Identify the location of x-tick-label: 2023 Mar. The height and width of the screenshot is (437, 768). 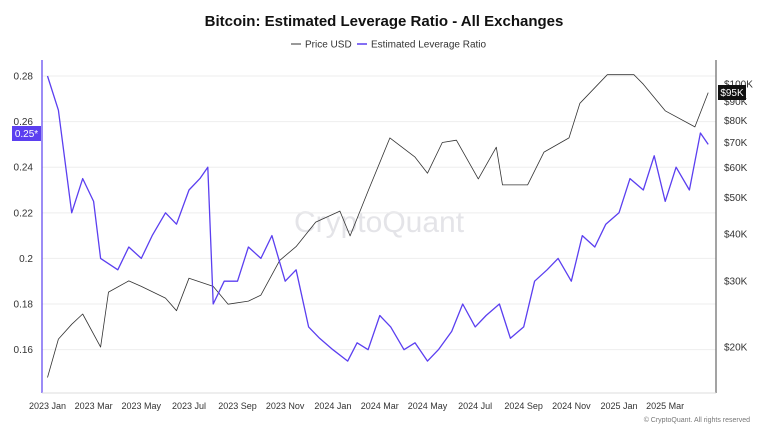
(94, 406).